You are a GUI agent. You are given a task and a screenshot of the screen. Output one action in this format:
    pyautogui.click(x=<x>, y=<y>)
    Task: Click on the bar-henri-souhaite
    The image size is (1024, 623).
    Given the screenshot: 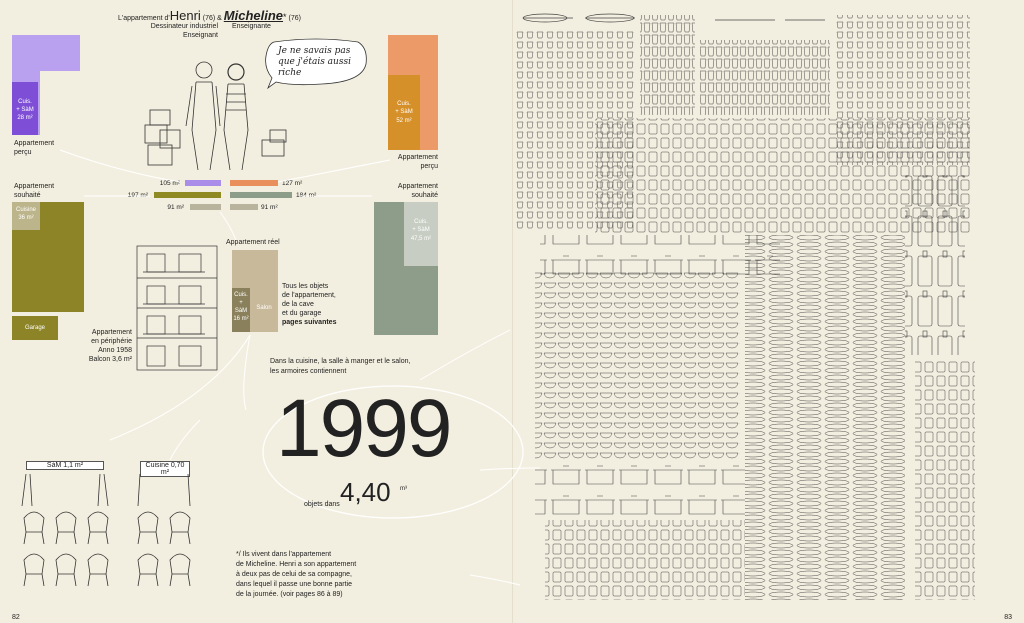 What is the action you would take?
    pyautogui.click(x=187, y=195)
    